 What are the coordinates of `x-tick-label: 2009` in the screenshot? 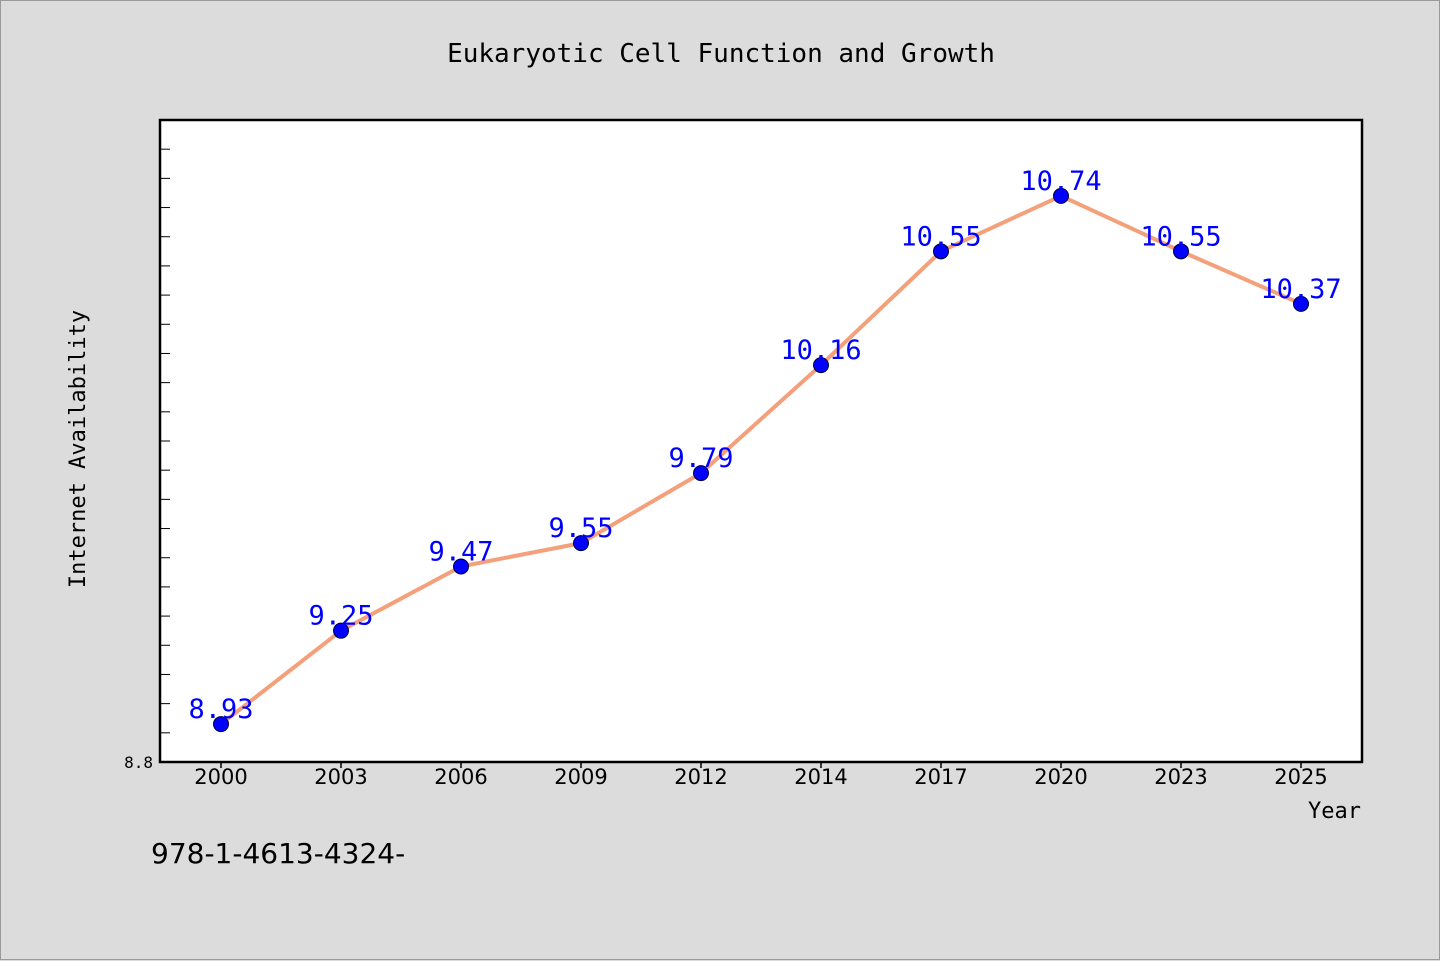 It's located at (580, 777).